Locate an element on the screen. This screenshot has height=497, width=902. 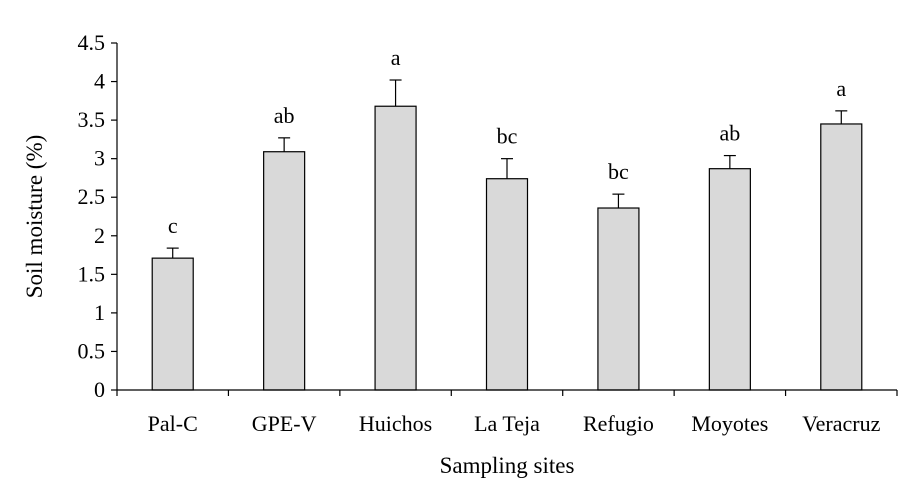
y-tick-label: 0.5 is located at coordinates (92, 350).